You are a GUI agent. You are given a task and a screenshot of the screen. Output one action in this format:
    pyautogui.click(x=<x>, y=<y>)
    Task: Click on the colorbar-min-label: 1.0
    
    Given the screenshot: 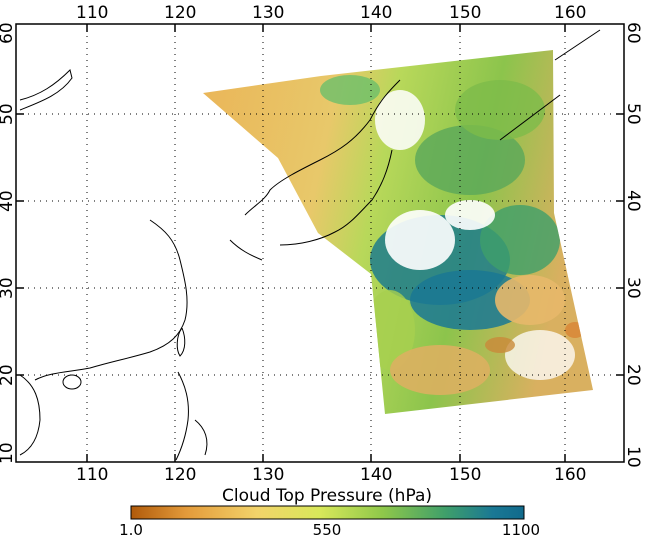 What is the action you would take?
    pyautogui.click(x=131, y=530)
    